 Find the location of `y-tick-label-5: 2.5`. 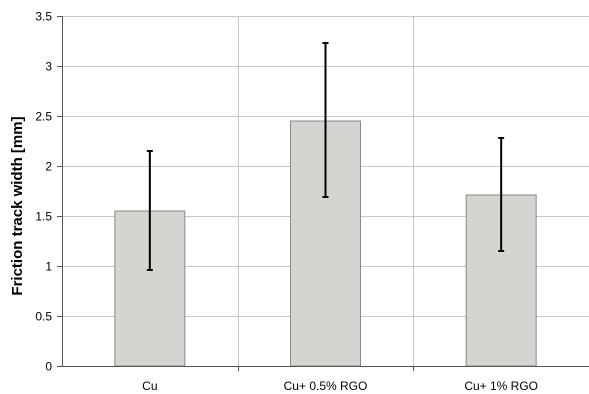

y-tick-label-5: 2.5 is located at coordinates (43, 117).